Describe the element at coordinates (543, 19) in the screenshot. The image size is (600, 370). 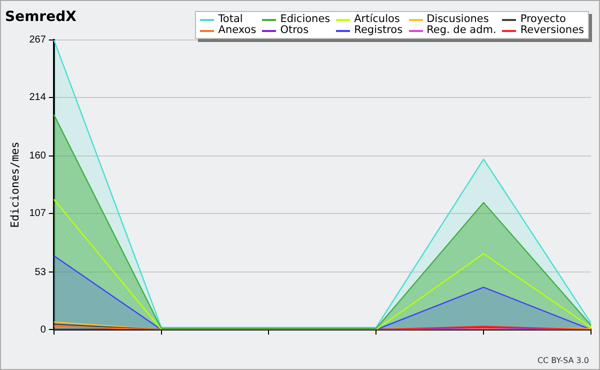
I see `legend-label: Proyecto` at that location.